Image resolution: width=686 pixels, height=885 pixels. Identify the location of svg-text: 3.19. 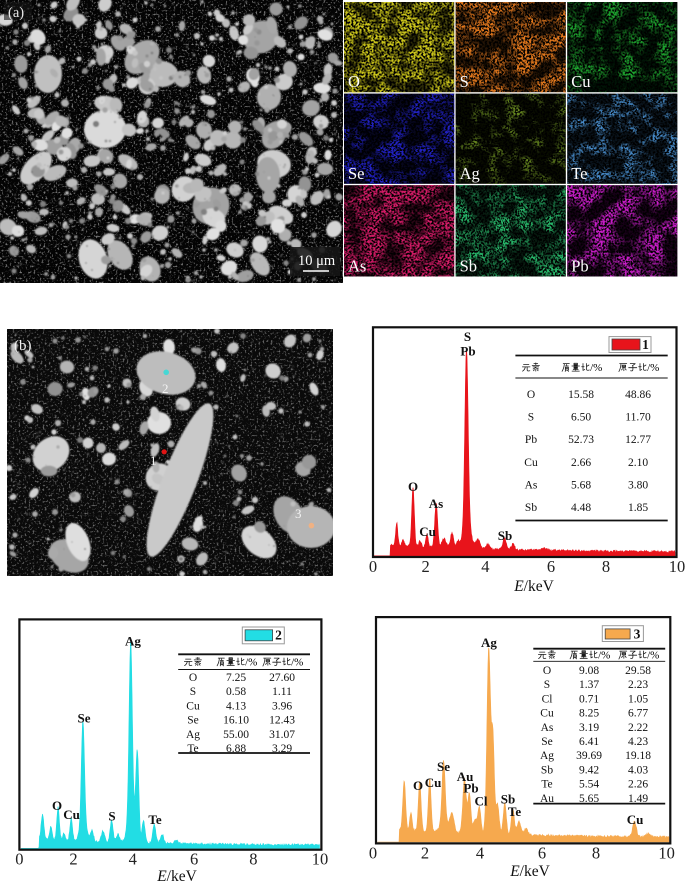
(589, 728).